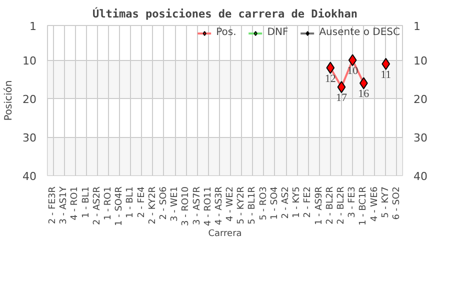  What do you see at coordinates (9, 100) in the screenshot?
I see `y-axis-title: Posición` at bounding box center [9, 100].